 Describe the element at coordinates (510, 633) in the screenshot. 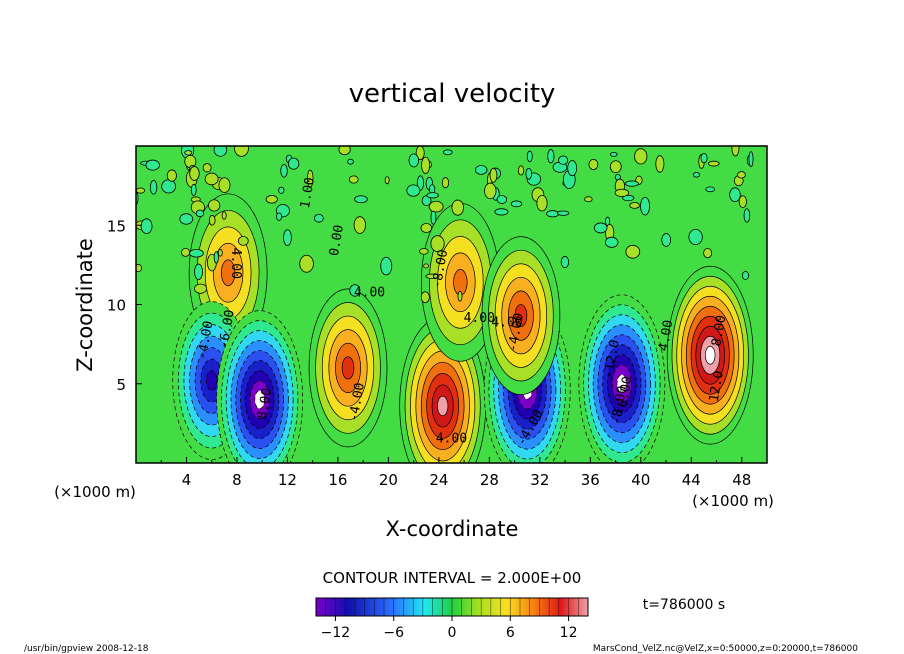

I see `colorbar-tick-label: 6` at that location.